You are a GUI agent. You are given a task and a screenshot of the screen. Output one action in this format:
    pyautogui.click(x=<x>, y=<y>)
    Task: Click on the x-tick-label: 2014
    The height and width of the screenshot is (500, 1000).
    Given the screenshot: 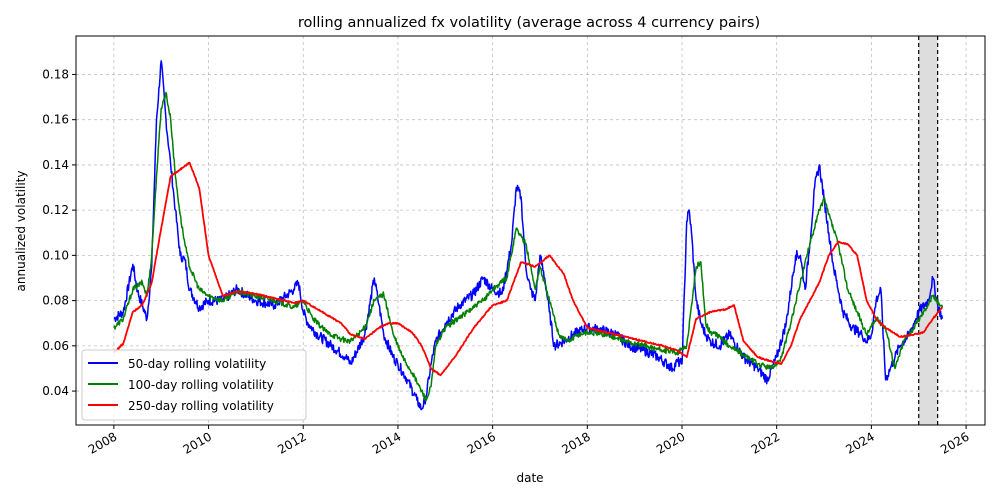 What is the action you would take?
    pyautogui.click(x=386, y=442)
    